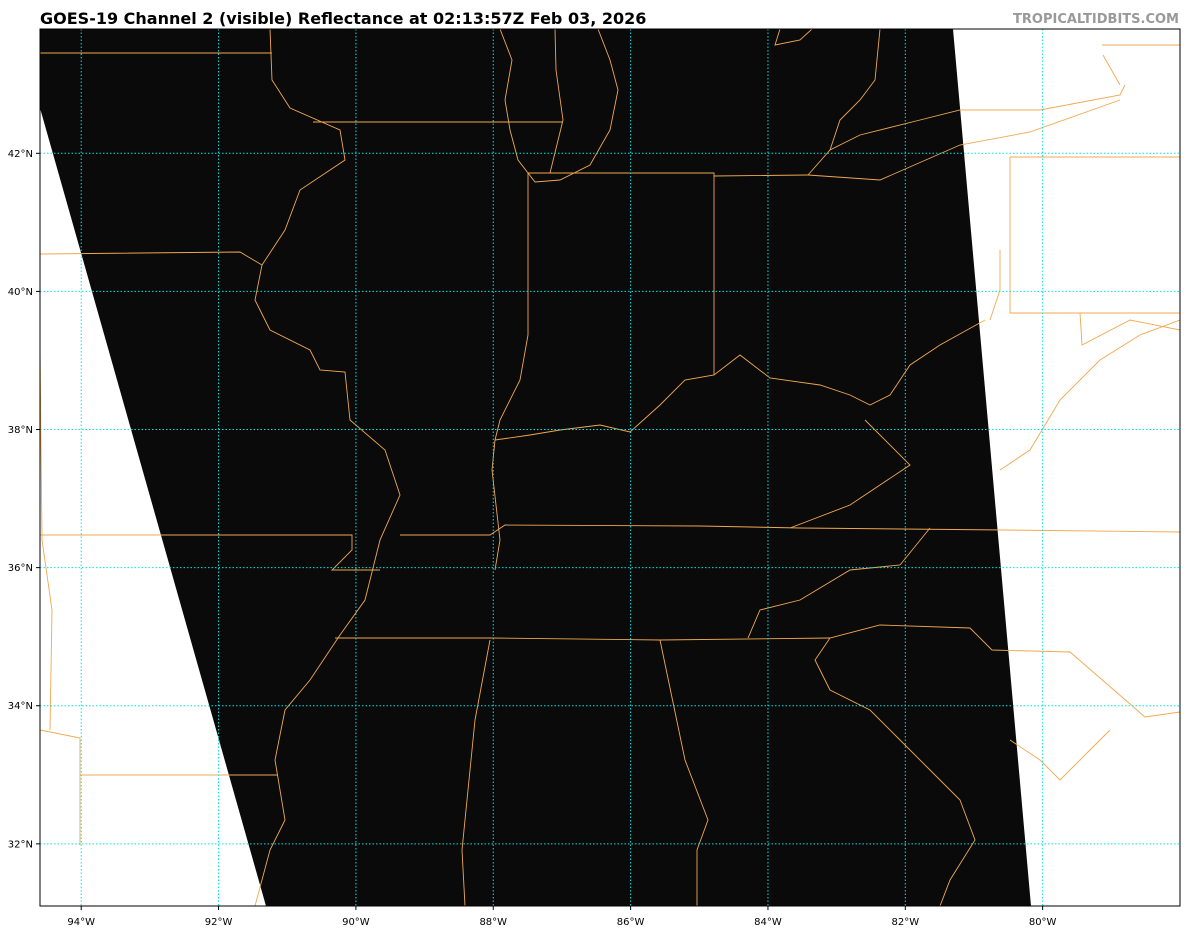  Describe the element at coordinates (356, 922) in the screenshot. I see `lon-tick-label: 90°W` at that location.